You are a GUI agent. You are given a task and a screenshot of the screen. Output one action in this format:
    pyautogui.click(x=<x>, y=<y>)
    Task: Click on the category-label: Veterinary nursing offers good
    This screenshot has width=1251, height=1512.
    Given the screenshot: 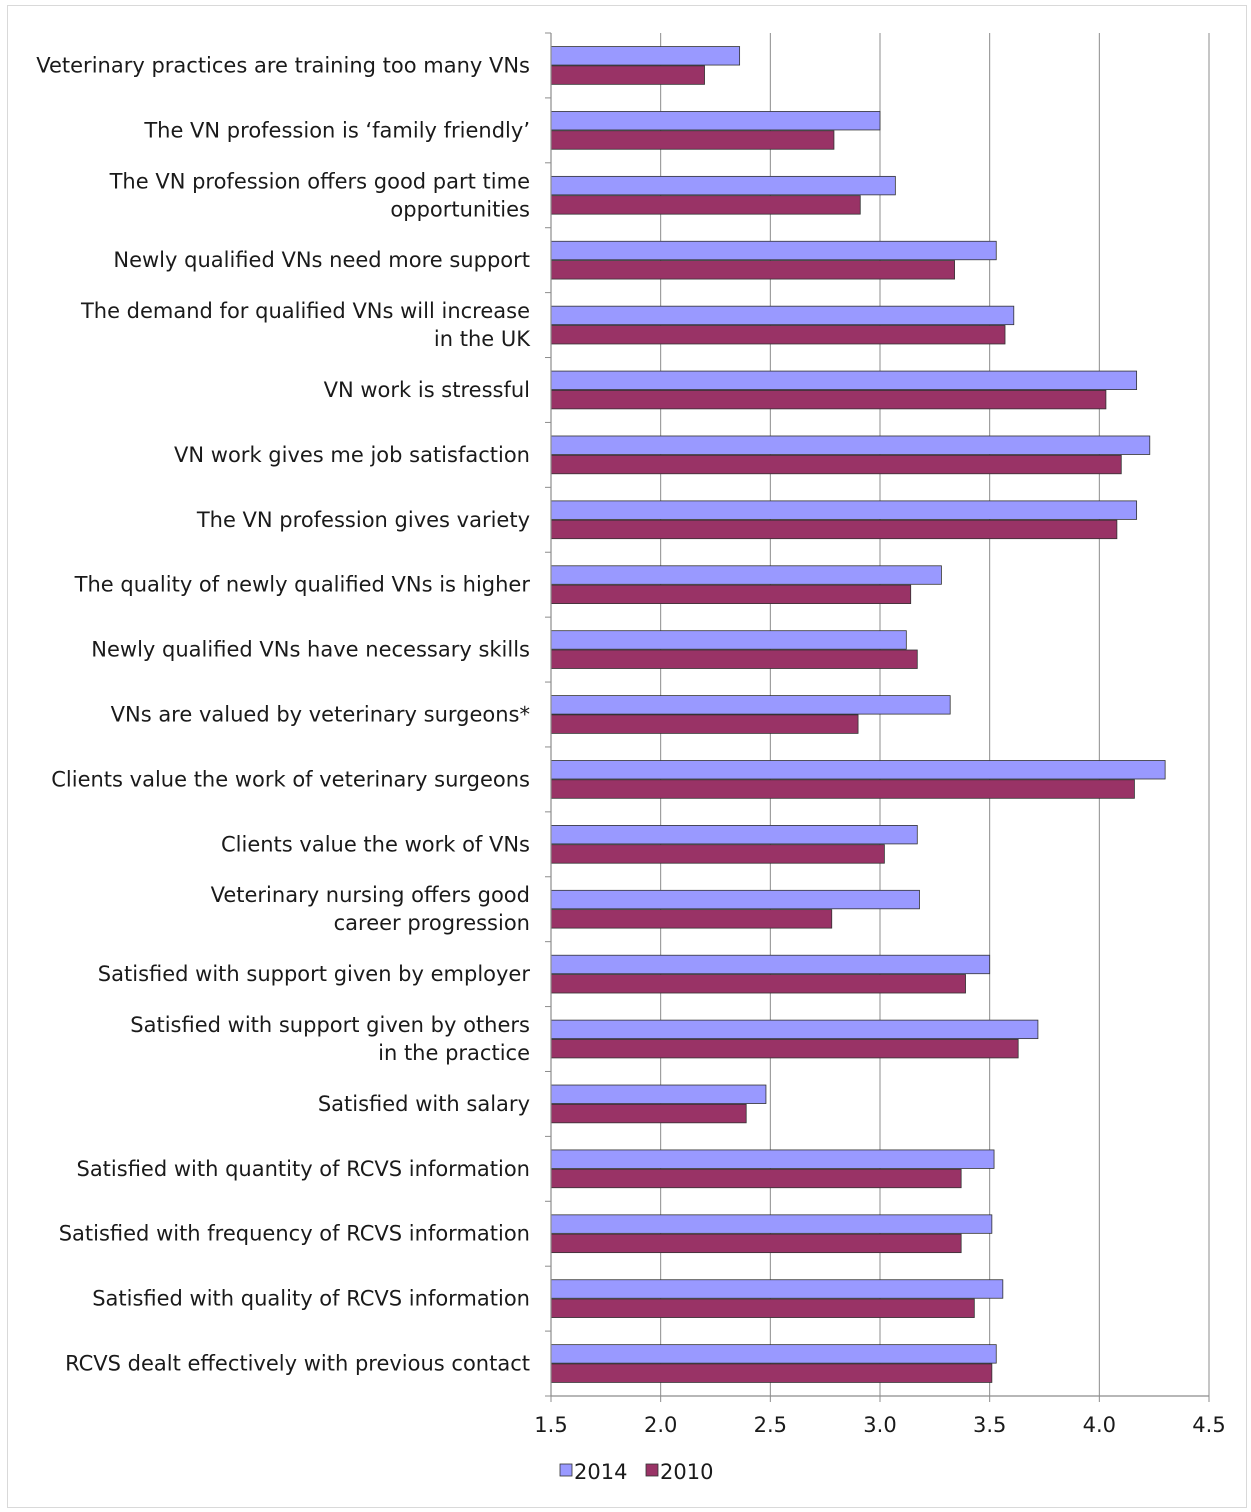 What is the action you would take?
    pyautogui.click(x=370, y=895)
    